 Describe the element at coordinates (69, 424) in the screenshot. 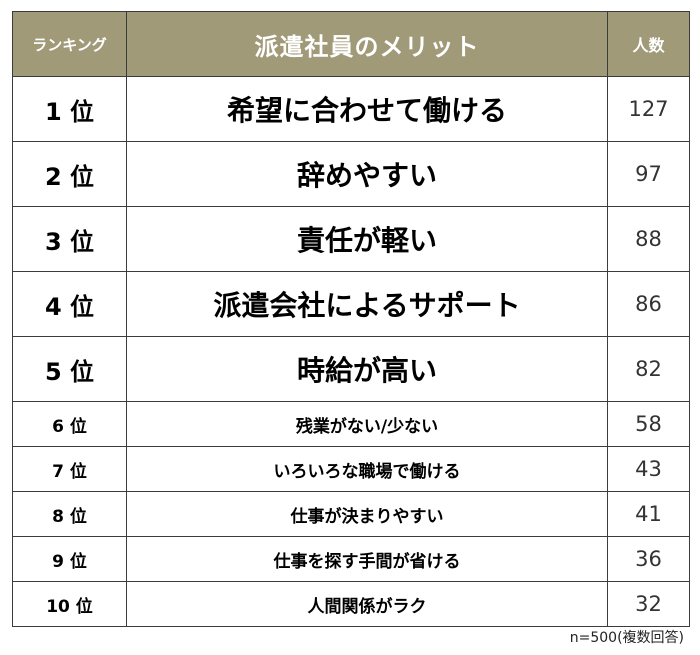

I see `rank-cell: 6 位` at that location.